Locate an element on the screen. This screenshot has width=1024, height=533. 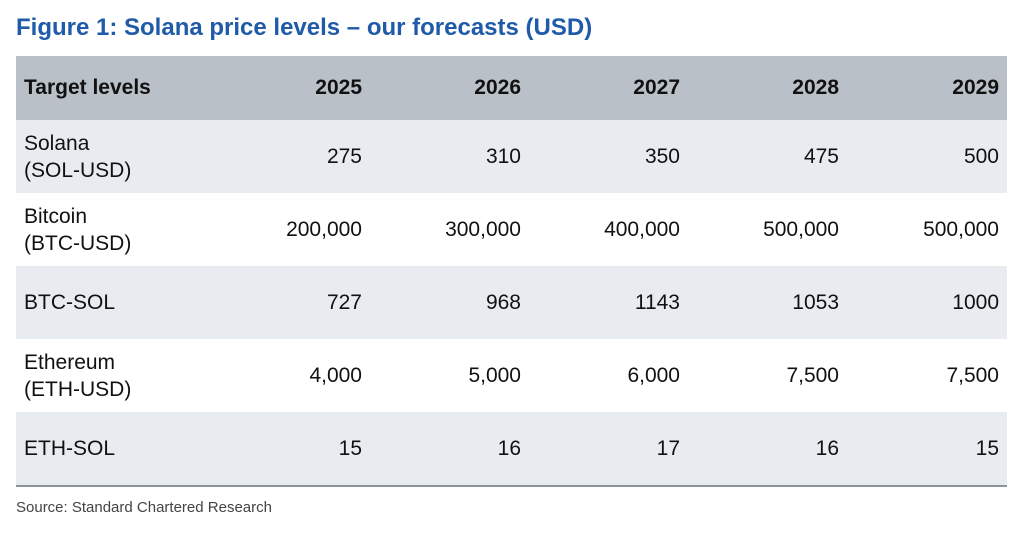
source-note: Source: Standard Chartered Research is located at coordinates (144, 507).